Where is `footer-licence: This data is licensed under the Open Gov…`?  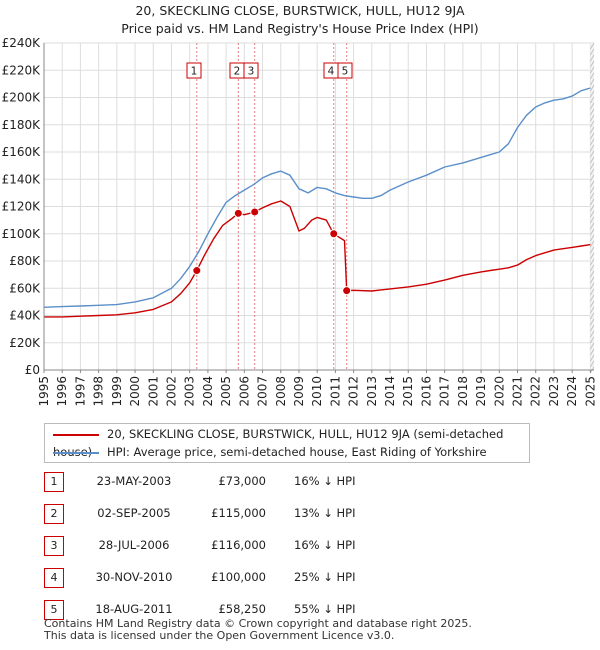 footer-licence: This data is licensed under the Open Gov… is located at coordinates (219, 635).